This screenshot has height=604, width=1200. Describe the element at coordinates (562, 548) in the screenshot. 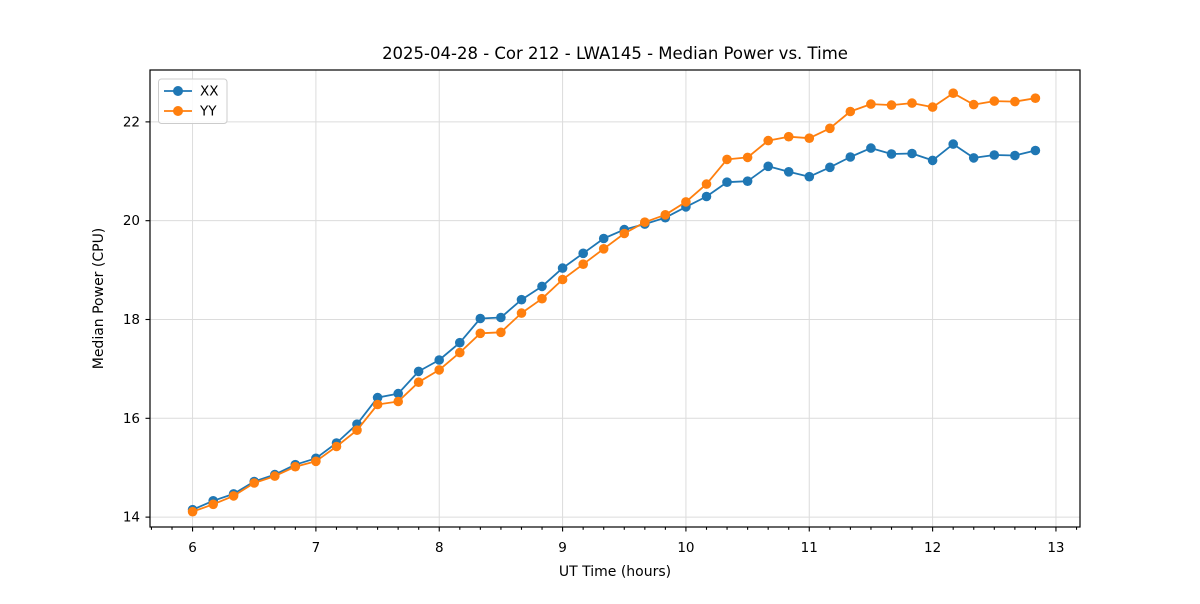

I see `x-tick-label: 9` at that location.